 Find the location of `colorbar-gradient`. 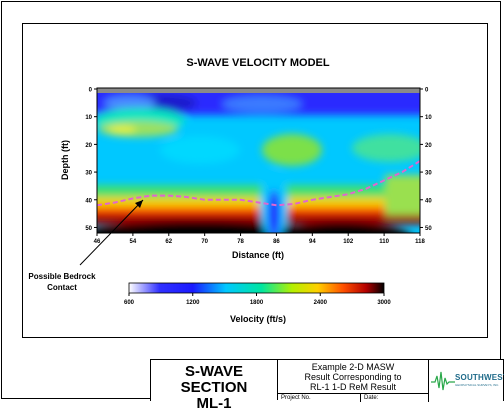

colorbar-gradient is located at coordinates (256, 288).